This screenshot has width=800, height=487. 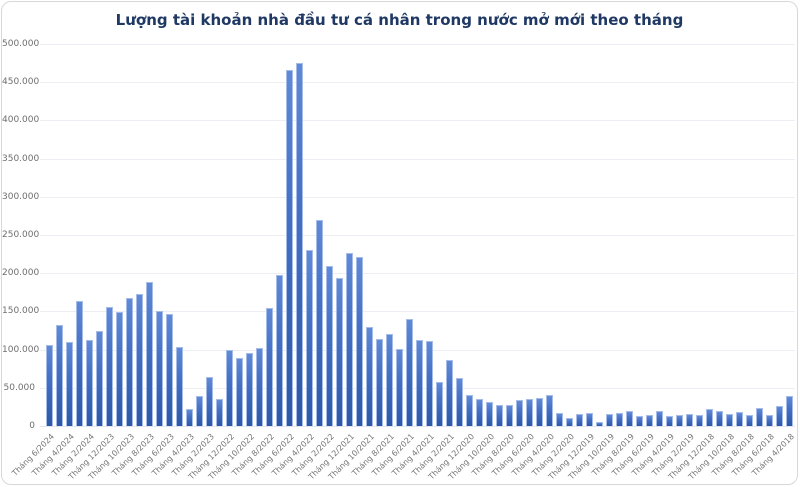 I want to click on y-axis-tick-label: 400.000, so click(x=21, y=120).